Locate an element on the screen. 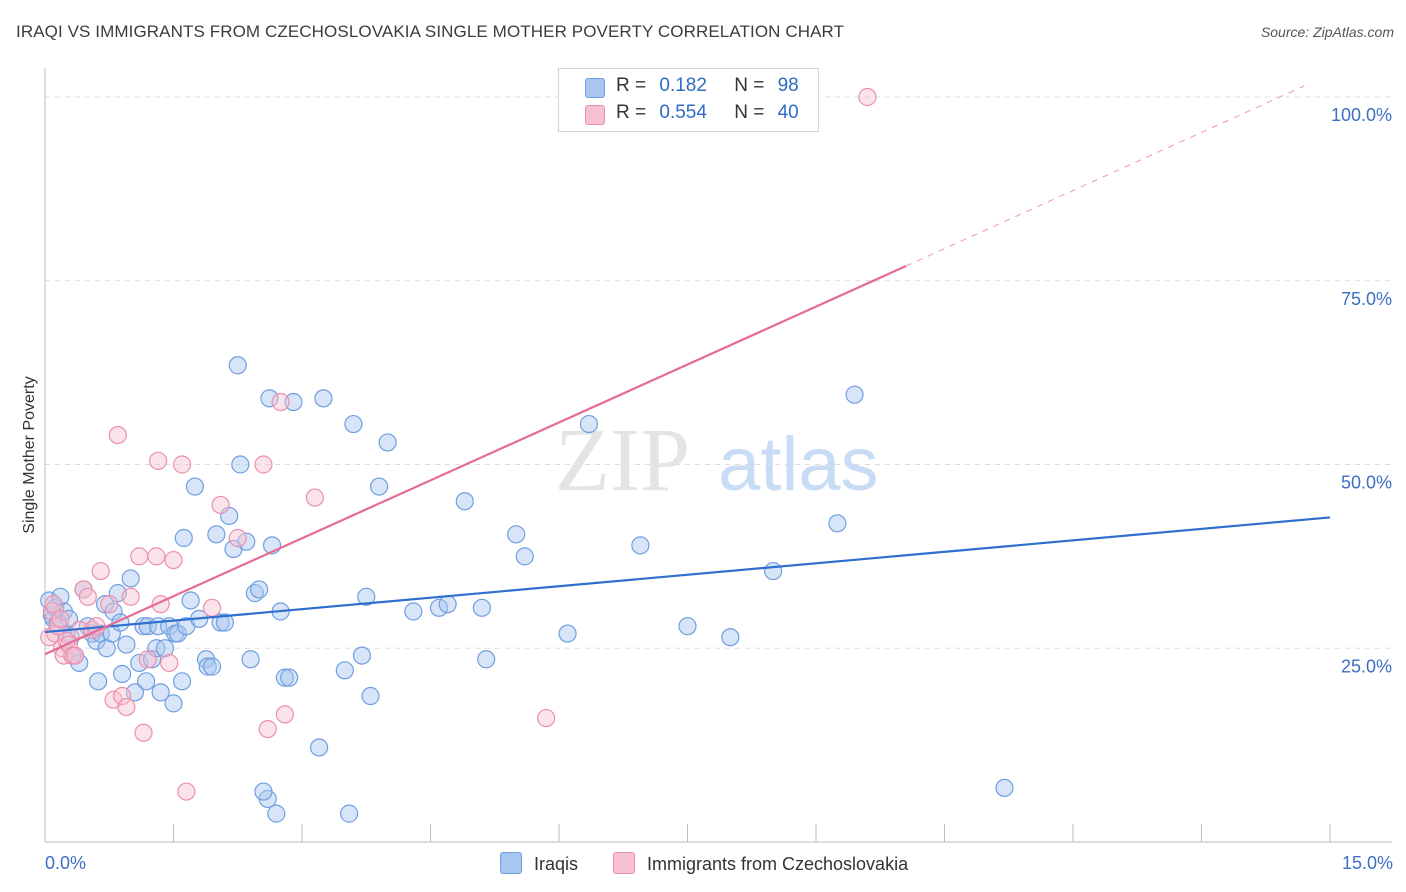  series-legend-iraqis: Iraqis is located at coordinates (539, 863).